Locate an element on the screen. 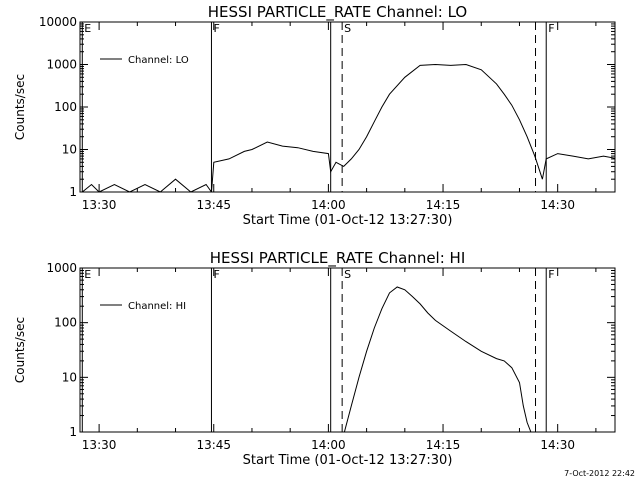 Image resolution: width=640 pixels, height=480 pixels. footer-timestamp: 7-Oct-2012 22:42 is located at coordinates (599, 473).